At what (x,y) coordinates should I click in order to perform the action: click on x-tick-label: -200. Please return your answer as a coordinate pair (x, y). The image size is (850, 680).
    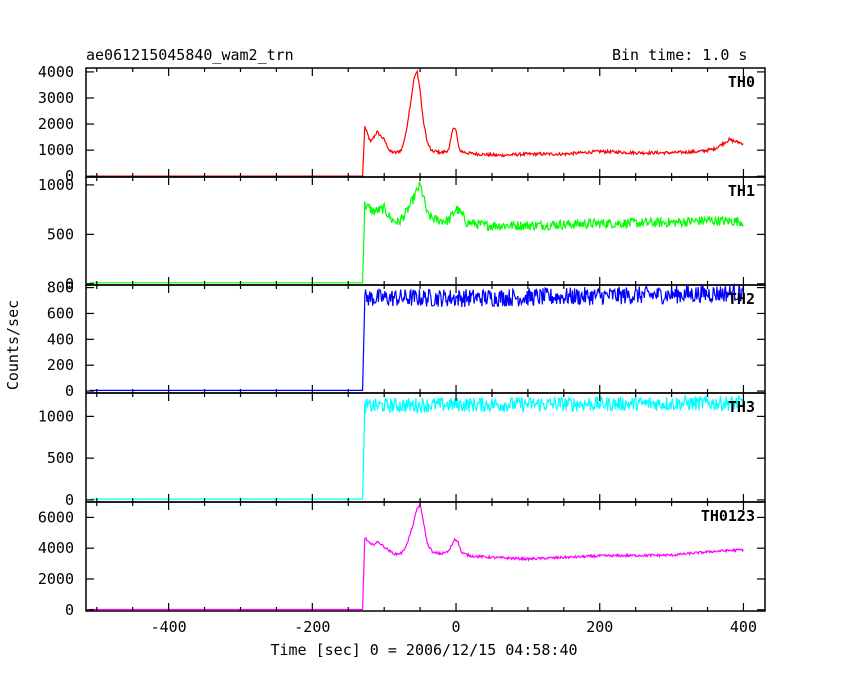
    Looking at the image, I should click on (312, 627).